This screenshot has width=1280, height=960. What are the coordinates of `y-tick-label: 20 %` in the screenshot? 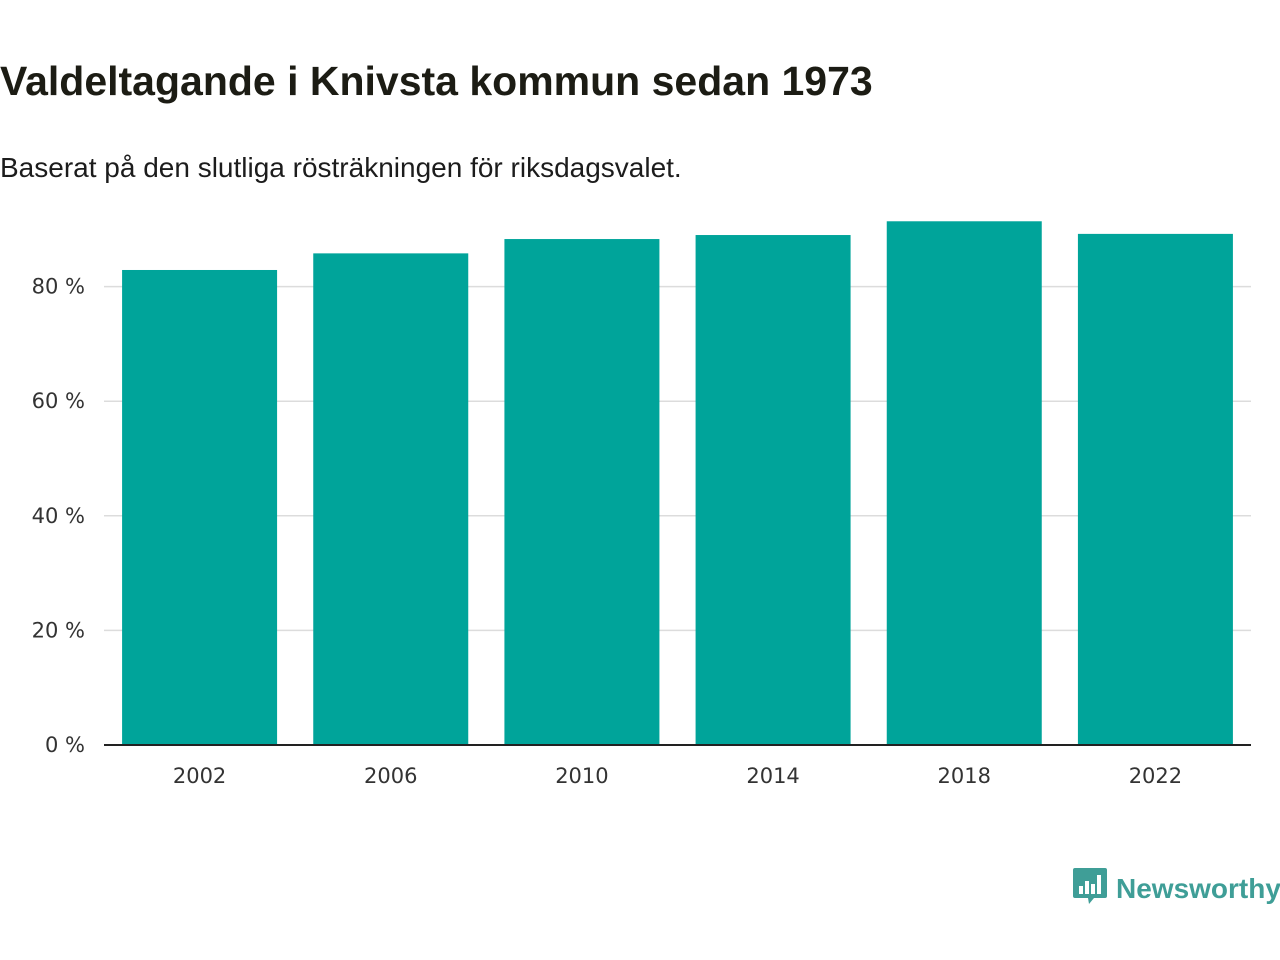 It's located at (58, 630).